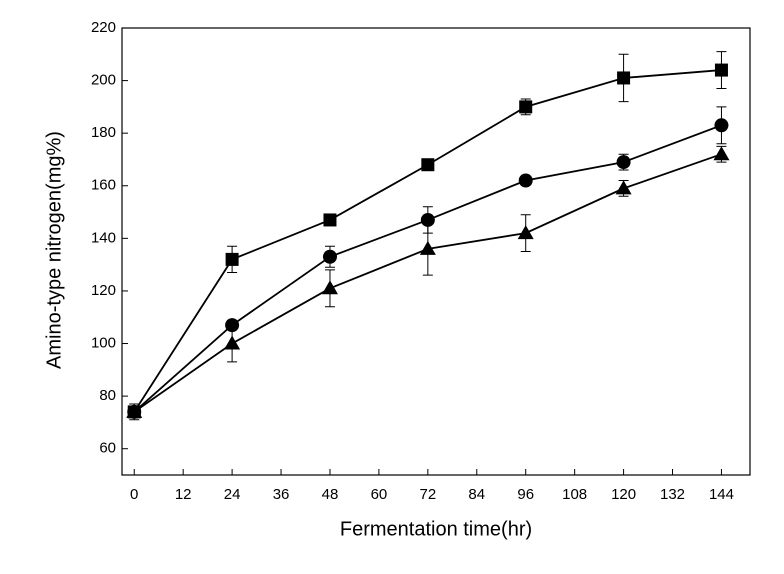  What do you see at coordinates (574, 494) in the screenshot?
I see `x-tick-label: 108` at bounding box center [574, 494].